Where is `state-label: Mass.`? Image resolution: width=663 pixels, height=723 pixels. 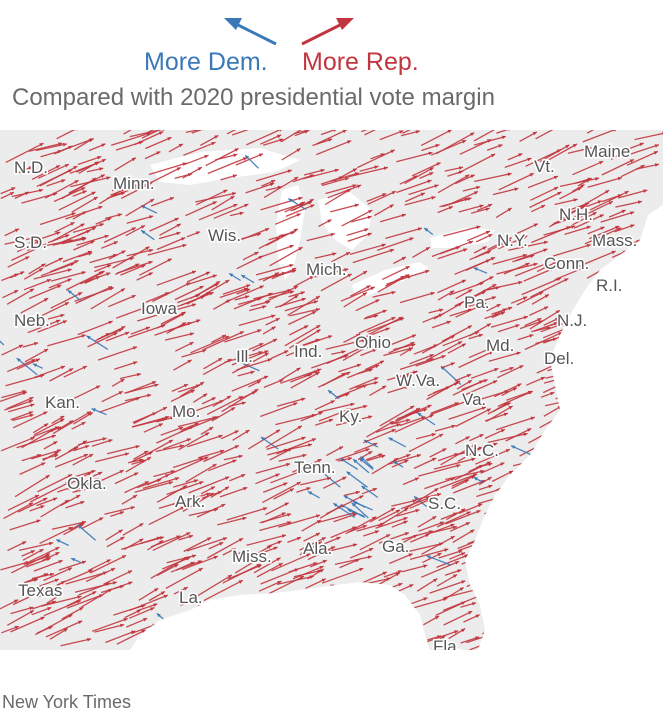 state-label: Mass. is located at coordinates (614, 240).